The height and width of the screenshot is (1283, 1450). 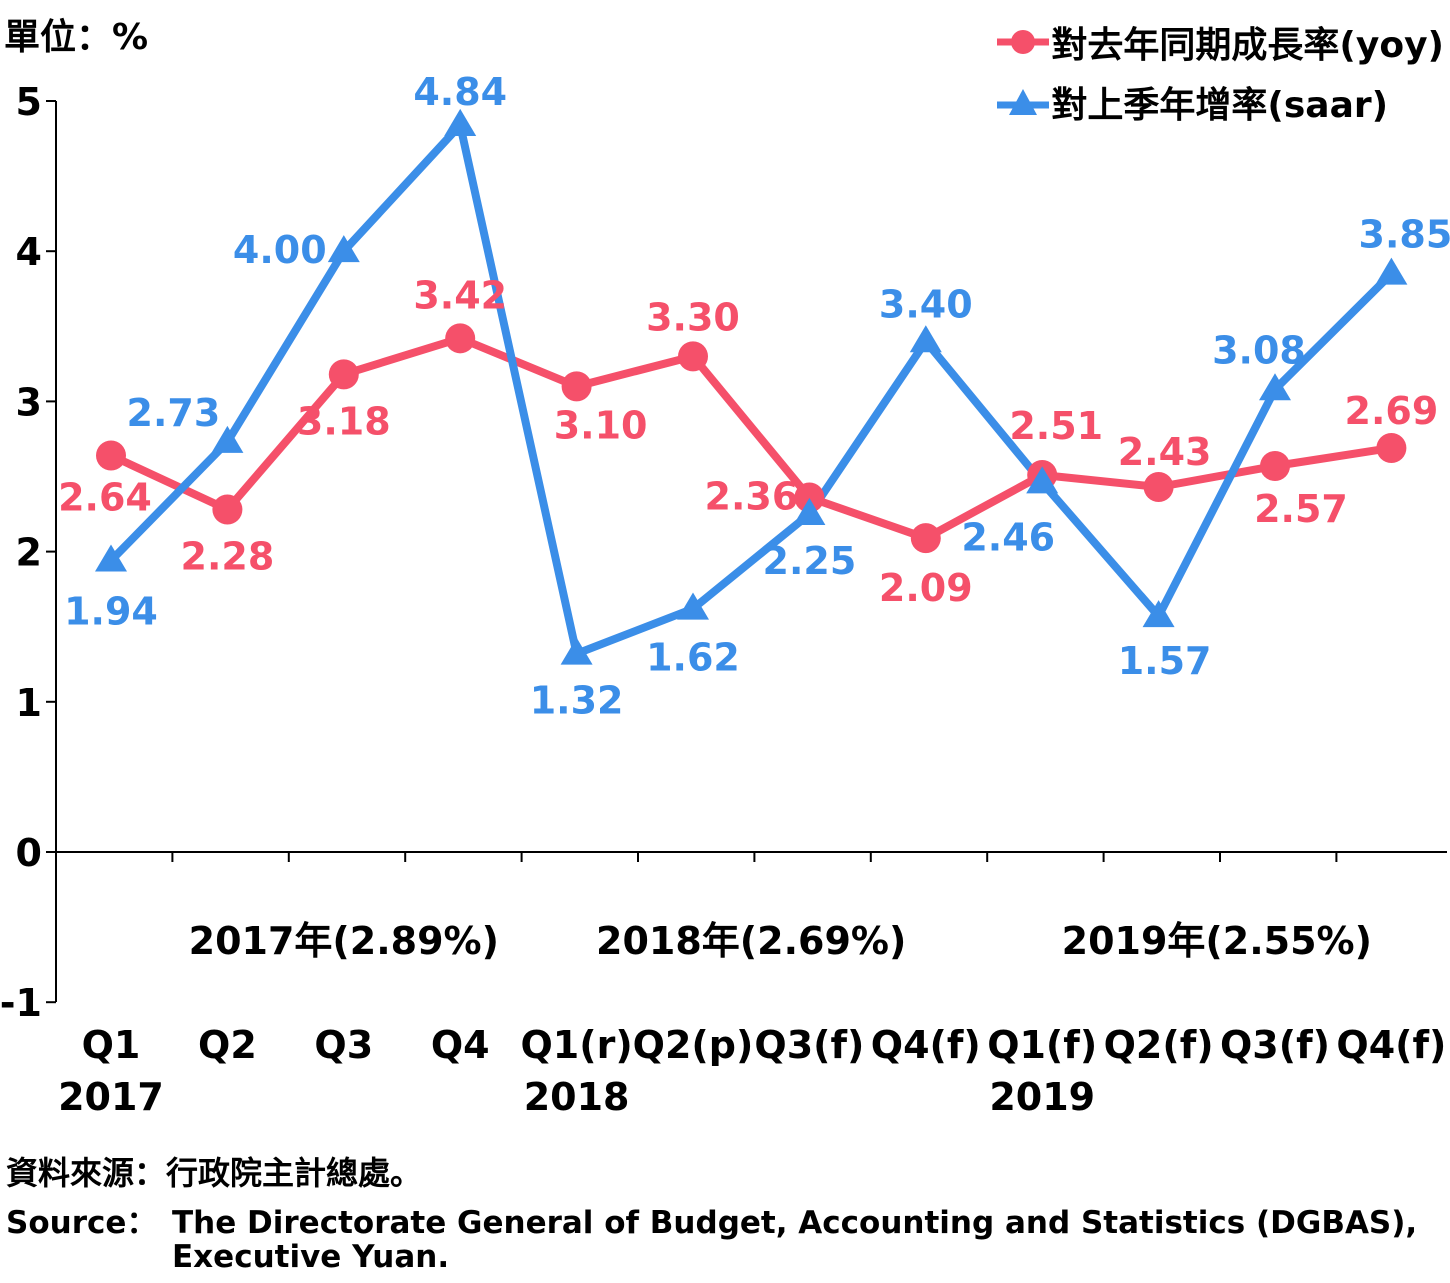 I want to click on saar-data-label: 3.40, so click(x=926, y=304).